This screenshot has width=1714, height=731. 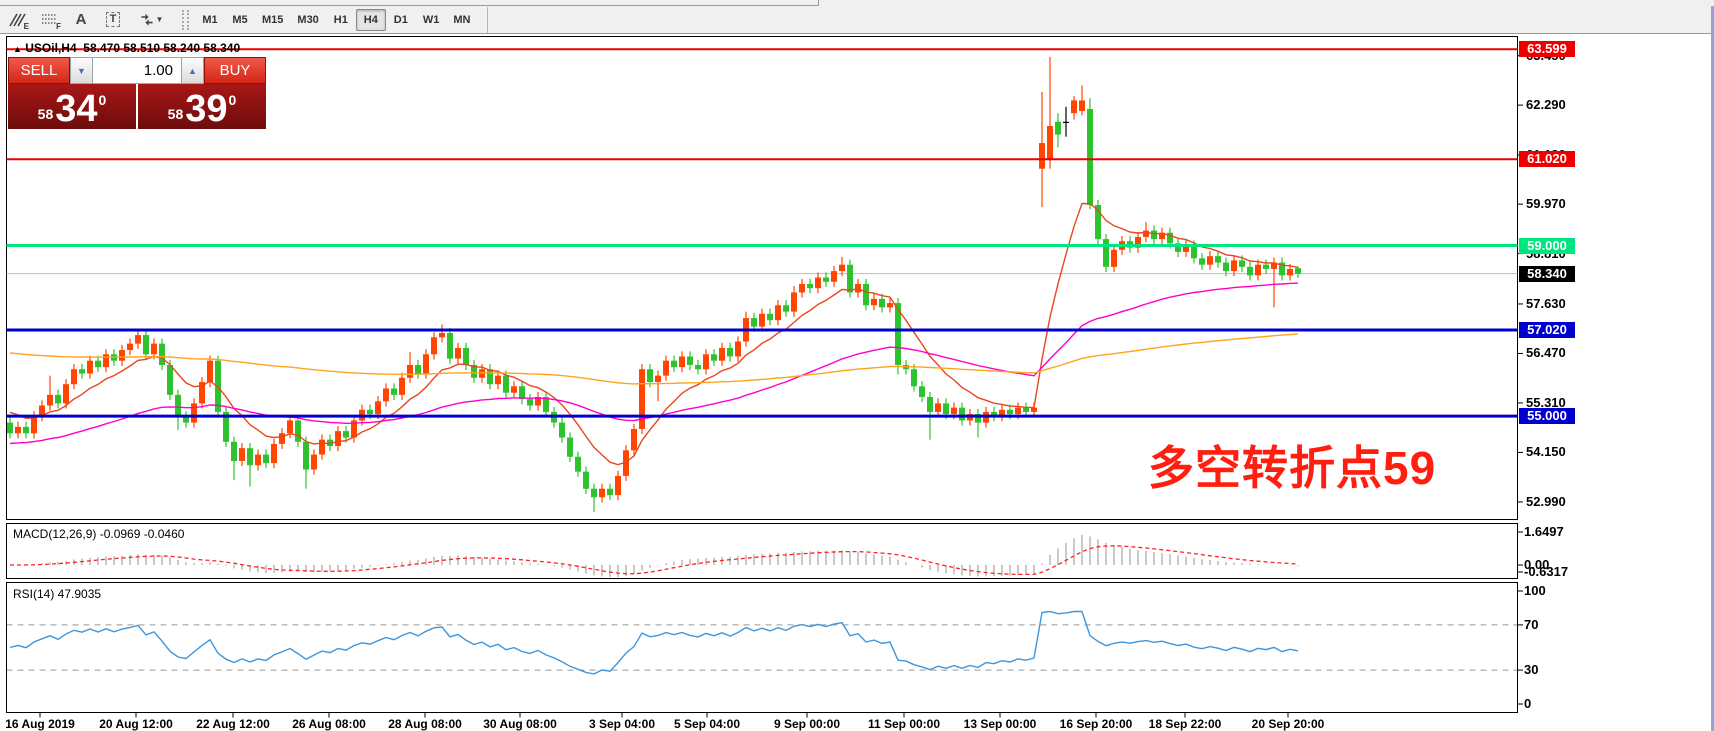 I want to click on buy-price-sup: 0, so click(x=232, y=100).